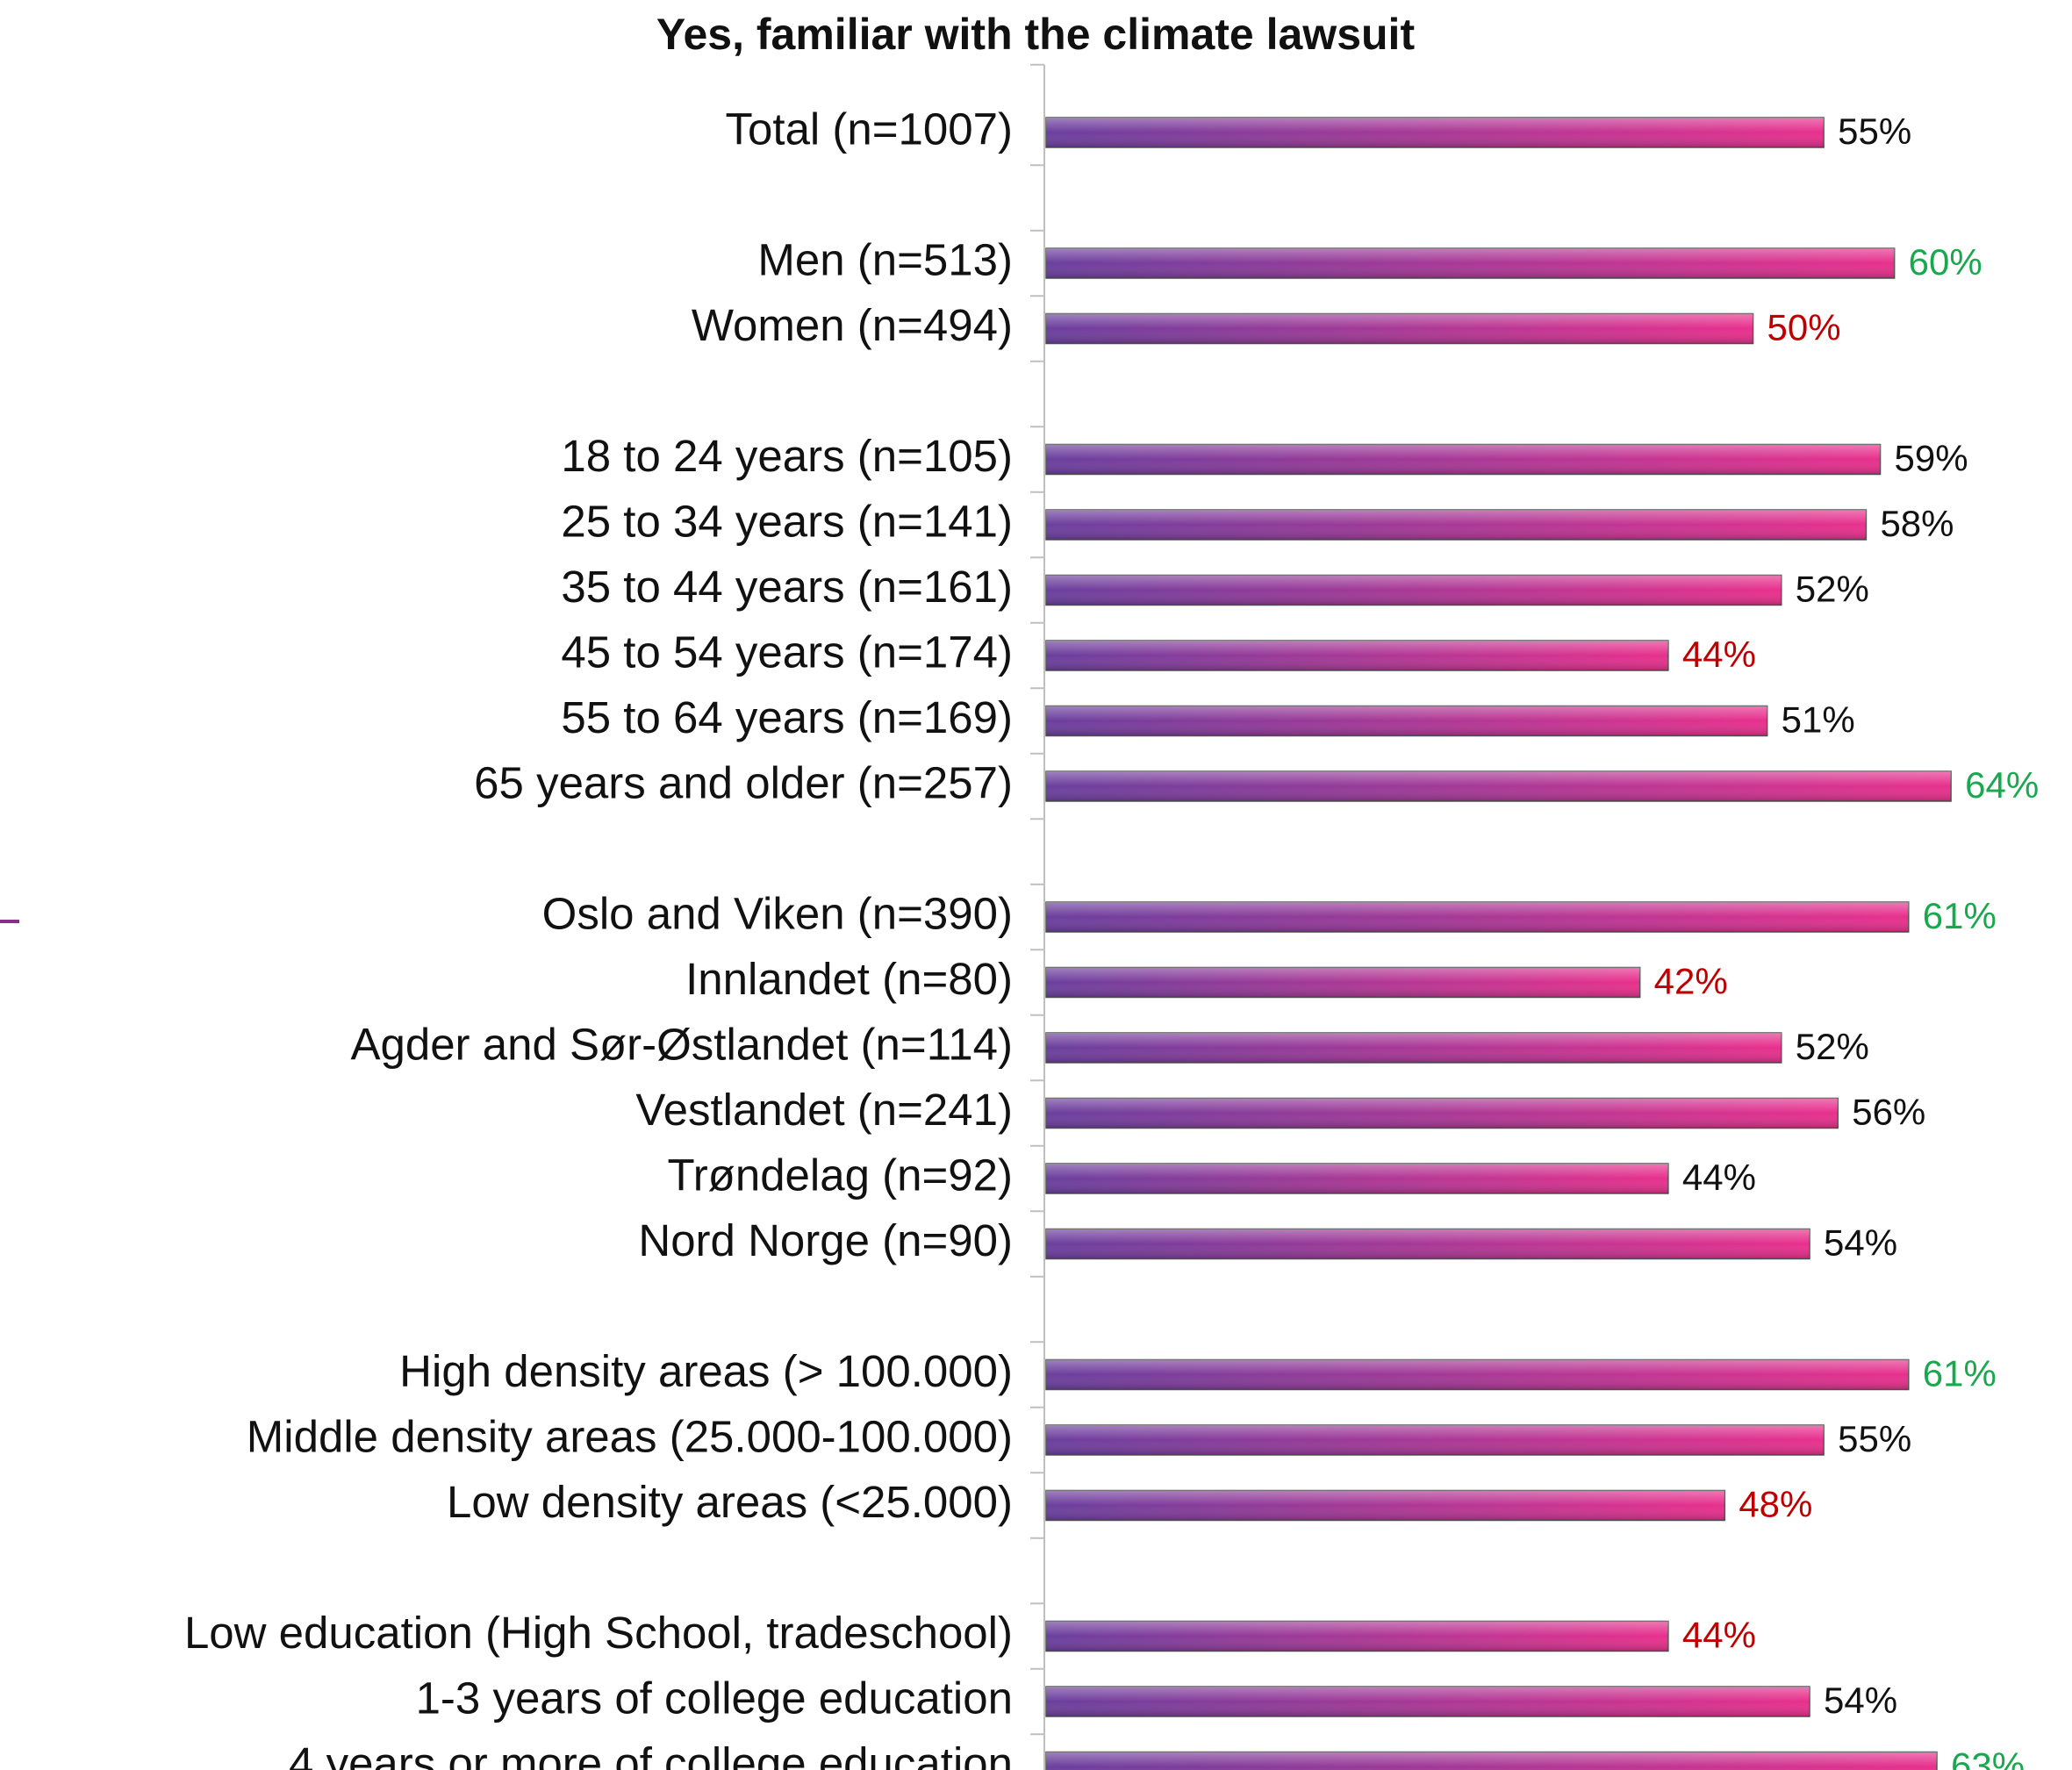  What do you see at coordinates (651, 1754) in the screenshot?
I see `category-label: 4 years or more of college education` at bounding box center [651, 1754].